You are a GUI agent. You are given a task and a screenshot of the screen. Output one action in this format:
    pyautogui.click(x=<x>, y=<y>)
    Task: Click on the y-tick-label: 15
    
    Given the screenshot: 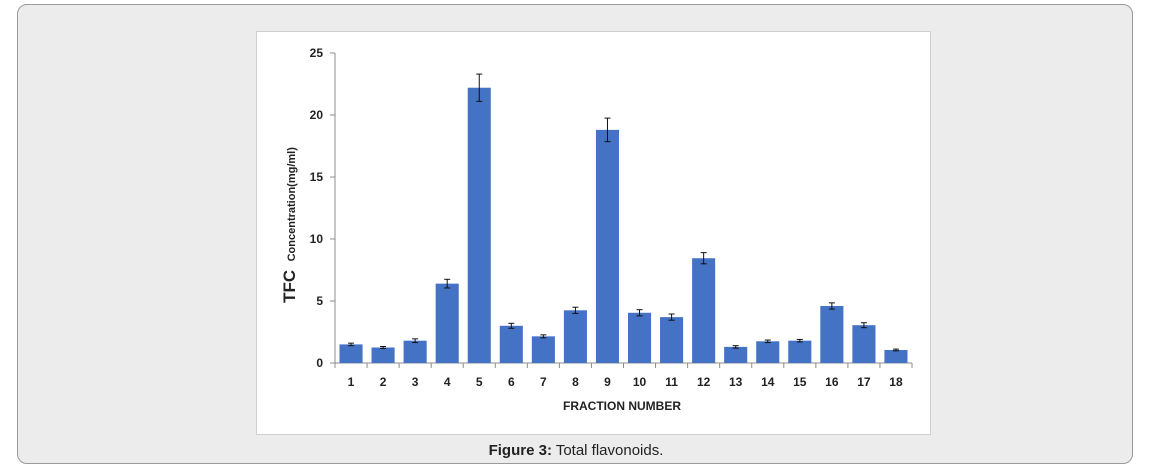 What is the action you would take?
    pyautogui.click(x=317, y=177)
    